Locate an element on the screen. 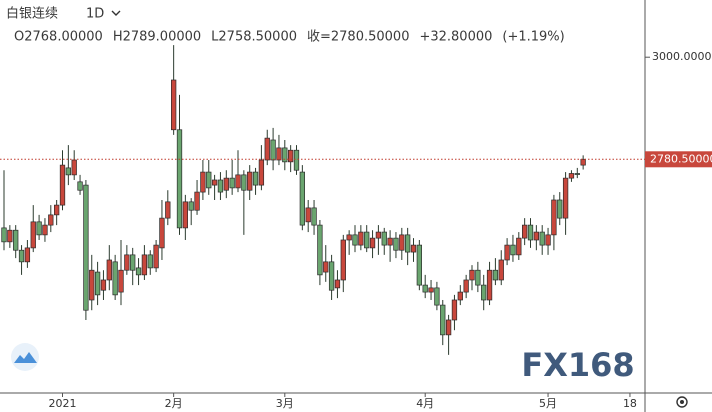  legend-text: H2789.00000 is located at coordinates (157, 37).